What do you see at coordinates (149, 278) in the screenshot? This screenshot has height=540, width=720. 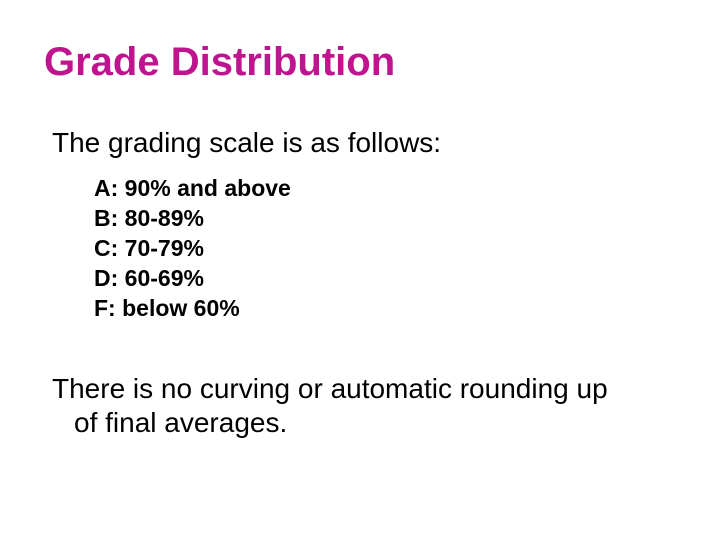 I see `grade-d-item: D: 60-69%` at bounding box center [149, 278].